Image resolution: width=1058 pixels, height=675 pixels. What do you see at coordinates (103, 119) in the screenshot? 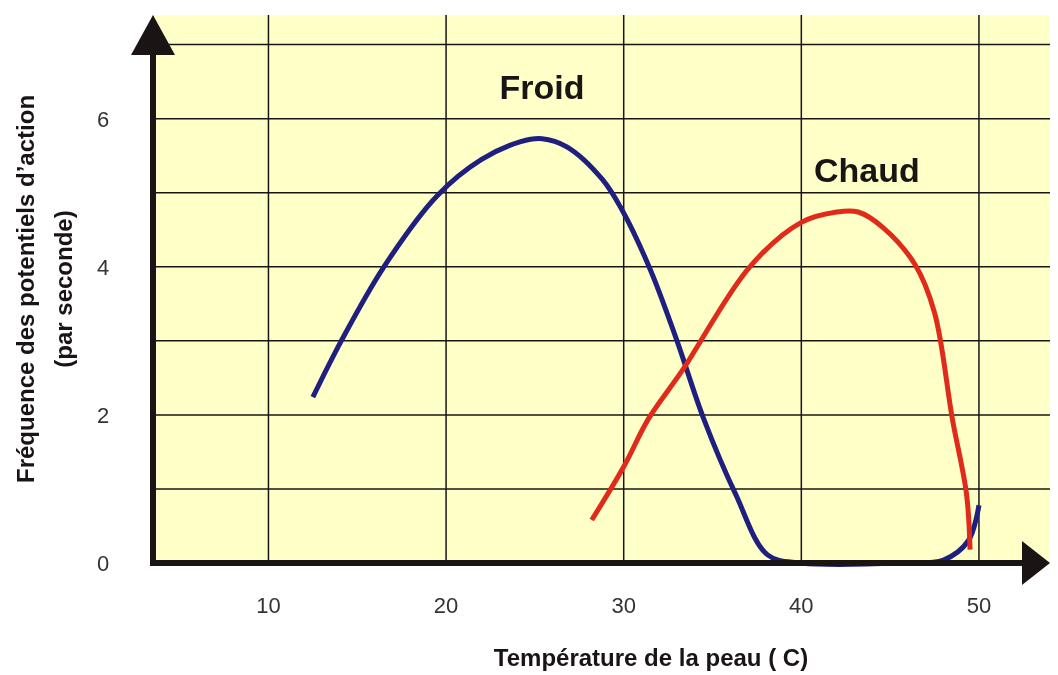
I see `y-tick-label: 6` at bounding box center [103, 119].